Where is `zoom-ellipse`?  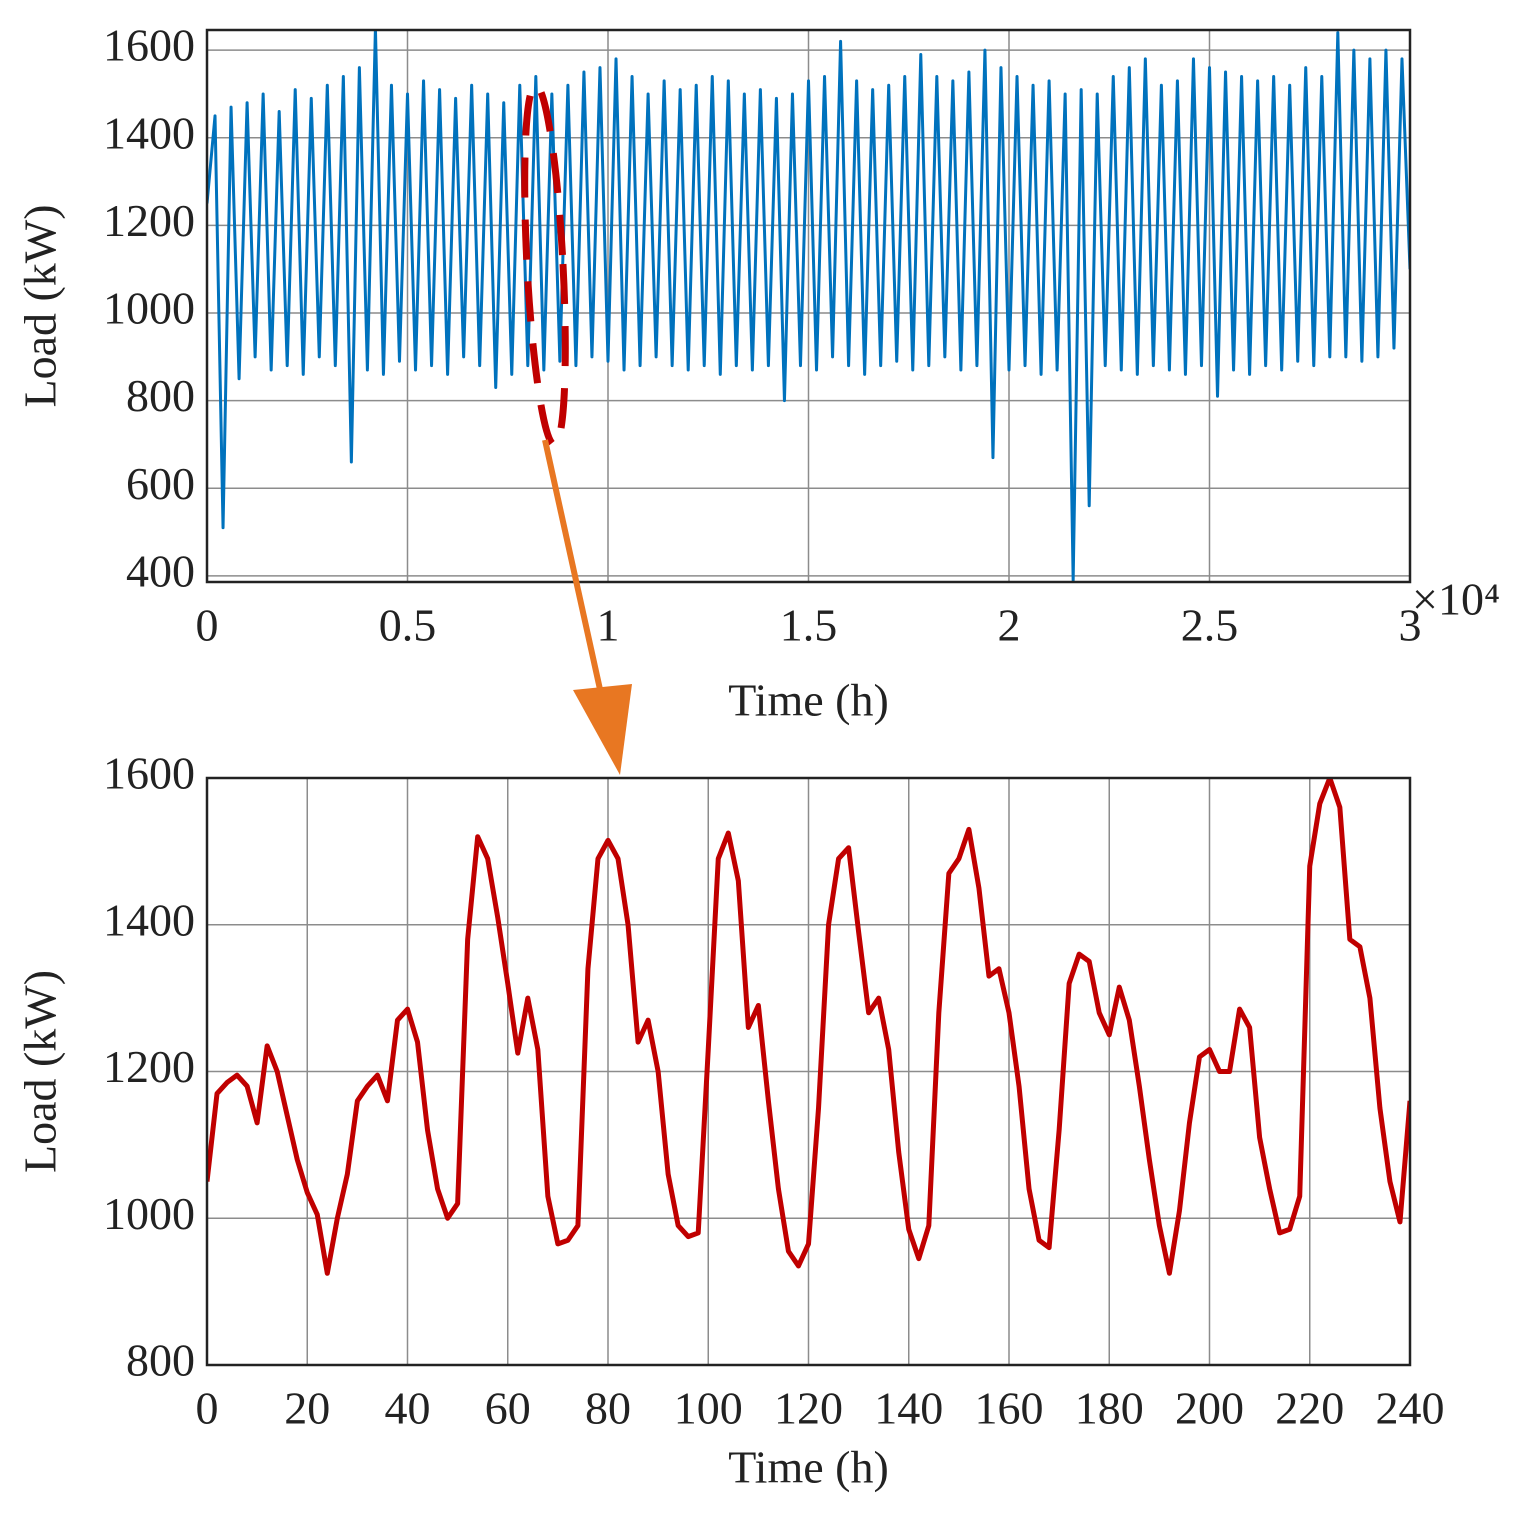
zoom-ellipse is located at coordinates (545, 265).